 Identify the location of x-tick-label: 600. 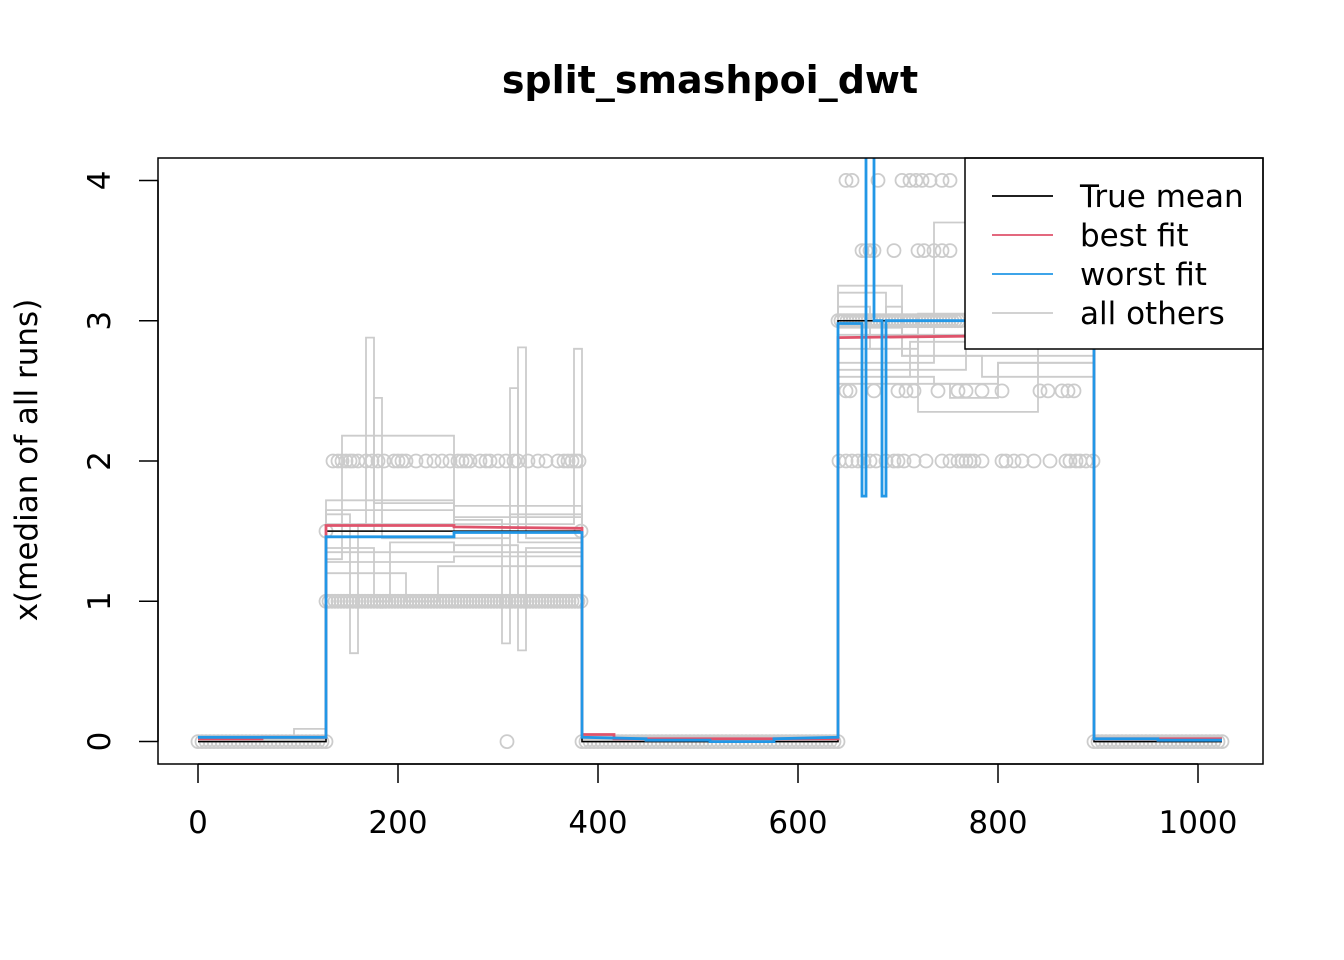
(797, 823).